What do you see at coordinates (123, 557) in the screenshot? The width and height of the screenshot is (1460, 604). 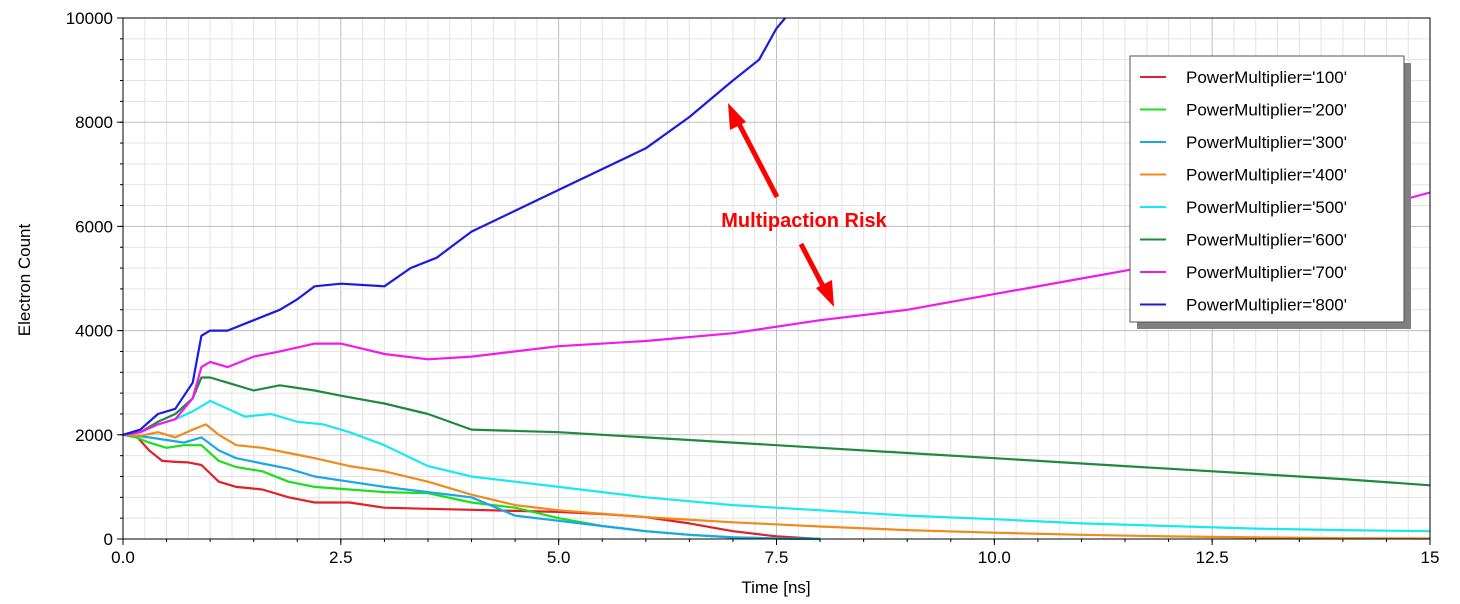 I see `x-tick-label: 0.0` at bounding box center [123, 557].